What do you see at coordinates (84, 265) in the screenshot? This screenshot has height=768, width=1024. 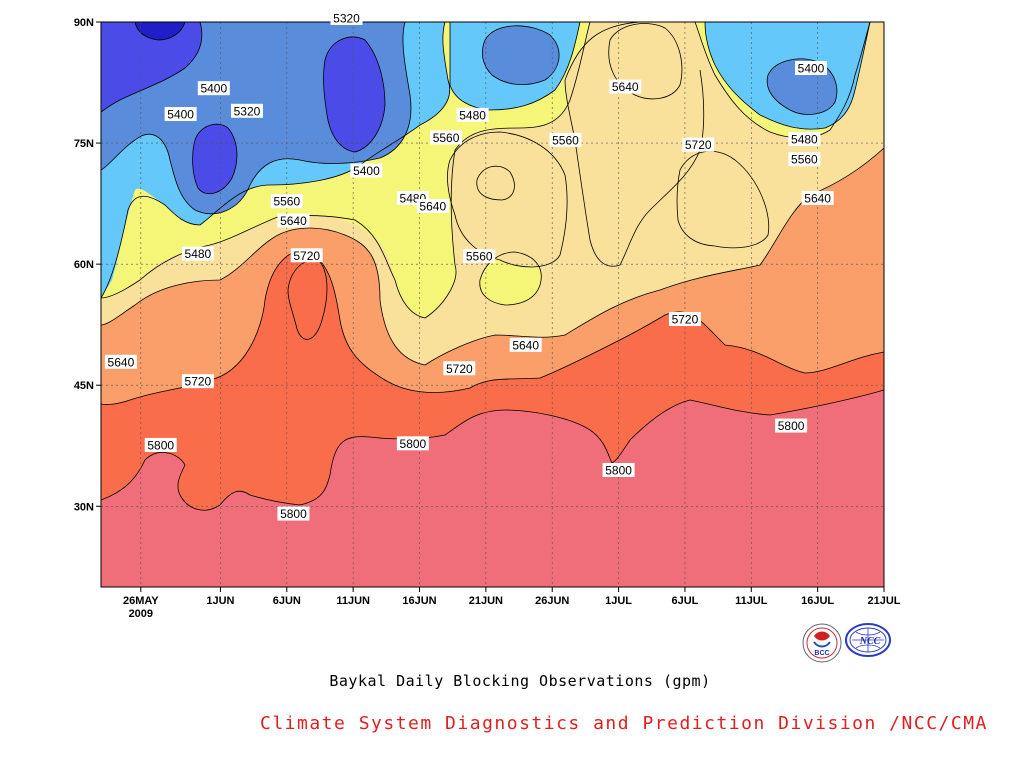 I see `y-tick-label: 60N` at bounding box center [84, 265].